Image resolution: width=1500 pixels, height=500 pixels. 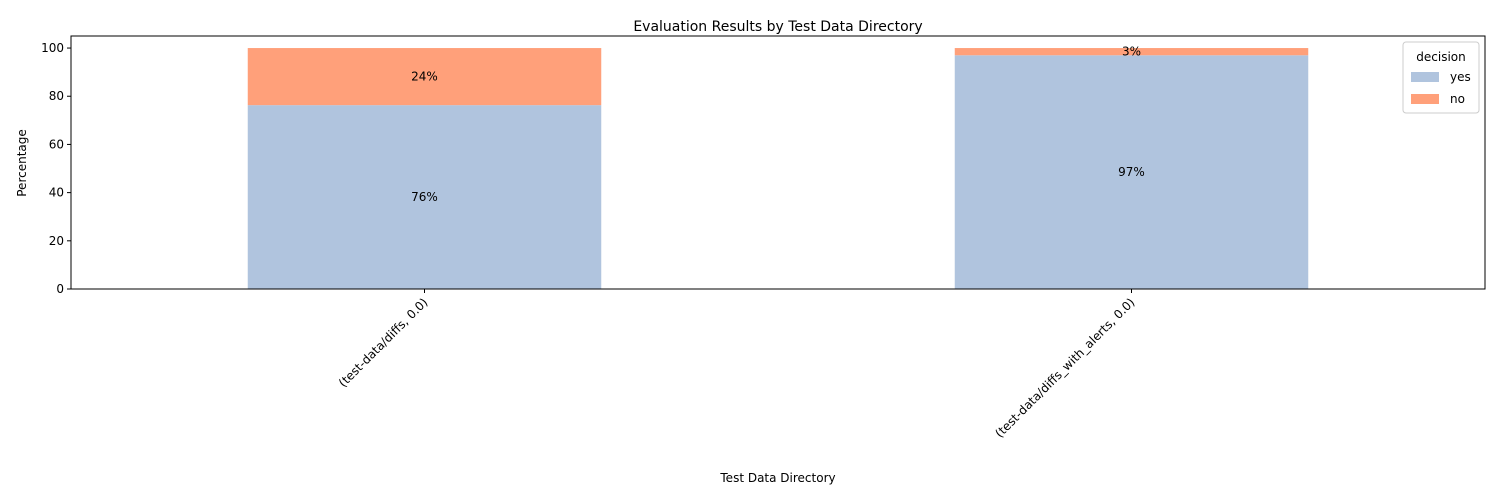 What do you see at coordinates (1064, 367) in the screenshot?
I see `x-tick-label: (test-data/diffs_with_alerts, 0.0)` at bounding box center [1064, 367].